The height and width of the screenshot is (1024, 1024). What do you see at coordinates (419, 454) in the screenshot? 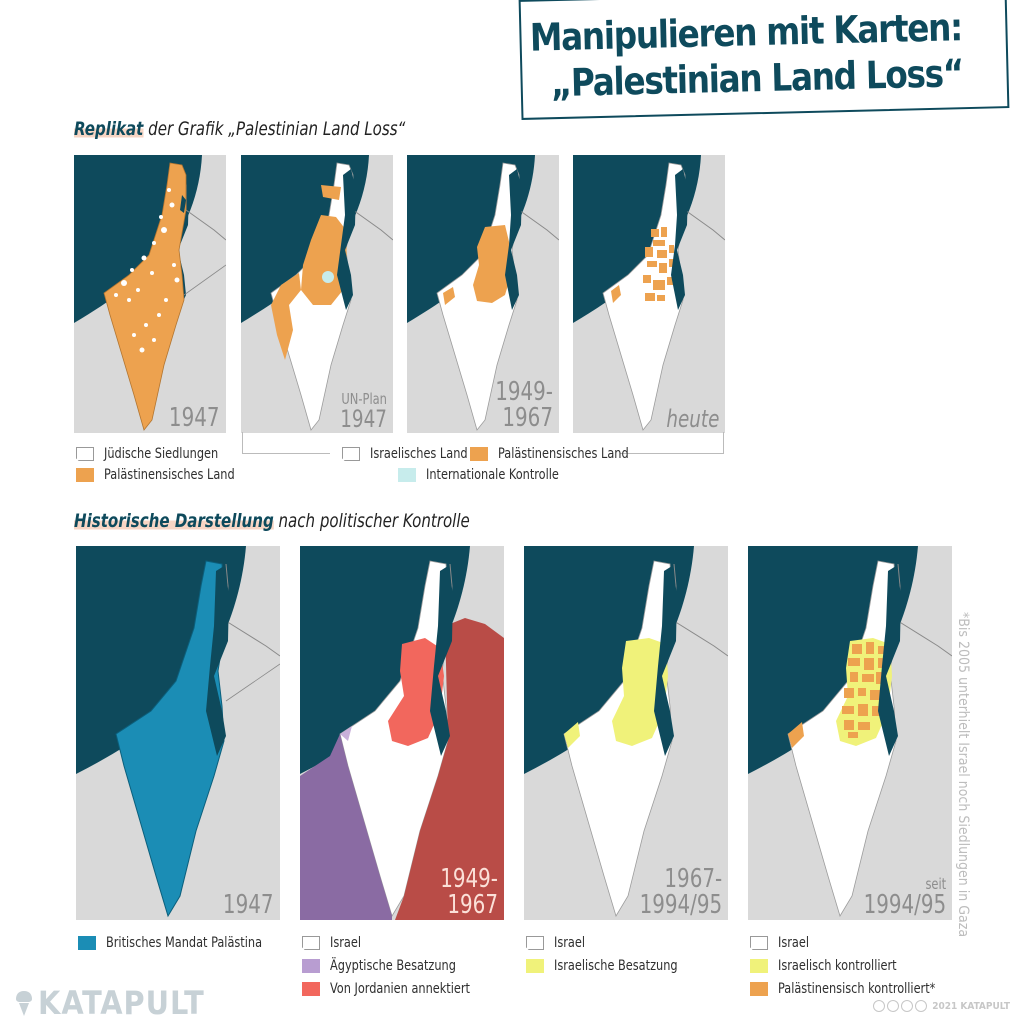
I see `legend-label: Israelisches Land` at bounding box center [419, 454].